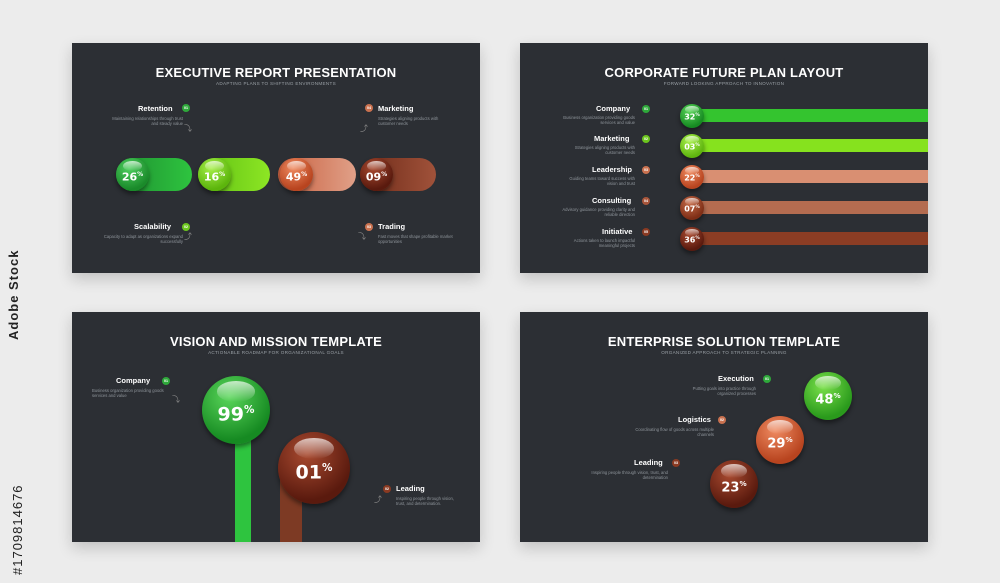  What do you see at coordinates (612, 169) in the screenshot?
I see `row-label-leadership: Leadership` at bounding box center [612, 169].